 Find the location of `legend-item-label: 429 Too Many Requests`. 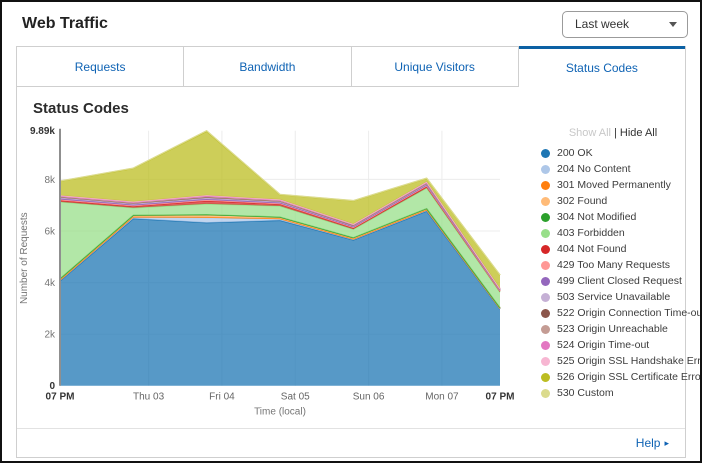

legend-item-label: 429 Too Many Requests is located at coordinates (614, 265).